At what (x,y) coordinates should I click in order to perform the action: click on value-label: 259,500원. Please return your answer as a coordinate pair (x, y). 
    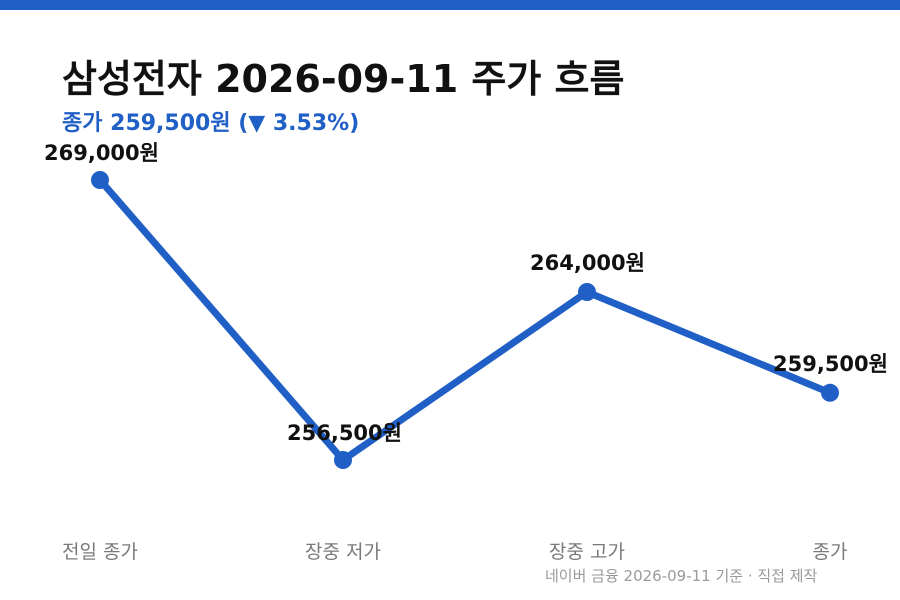
    Looking at the image, I should click on (830, 364).